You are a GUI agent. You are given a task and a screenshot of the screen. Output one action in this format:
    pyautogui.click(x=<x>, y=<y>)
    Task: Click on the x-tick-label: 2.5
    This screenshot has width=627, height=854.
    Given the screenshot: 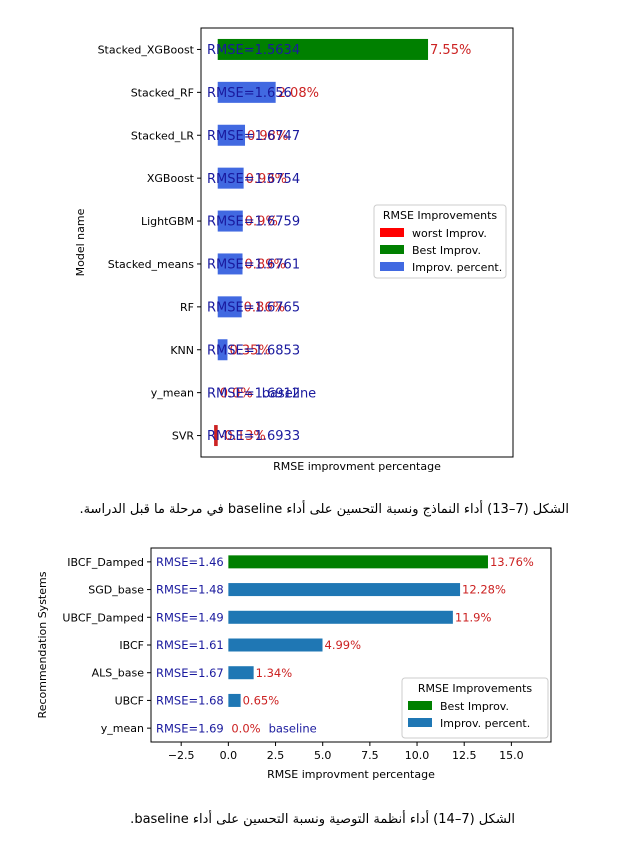 What is the action you would take?
    pyautogui.click(x=276, y=755)
    